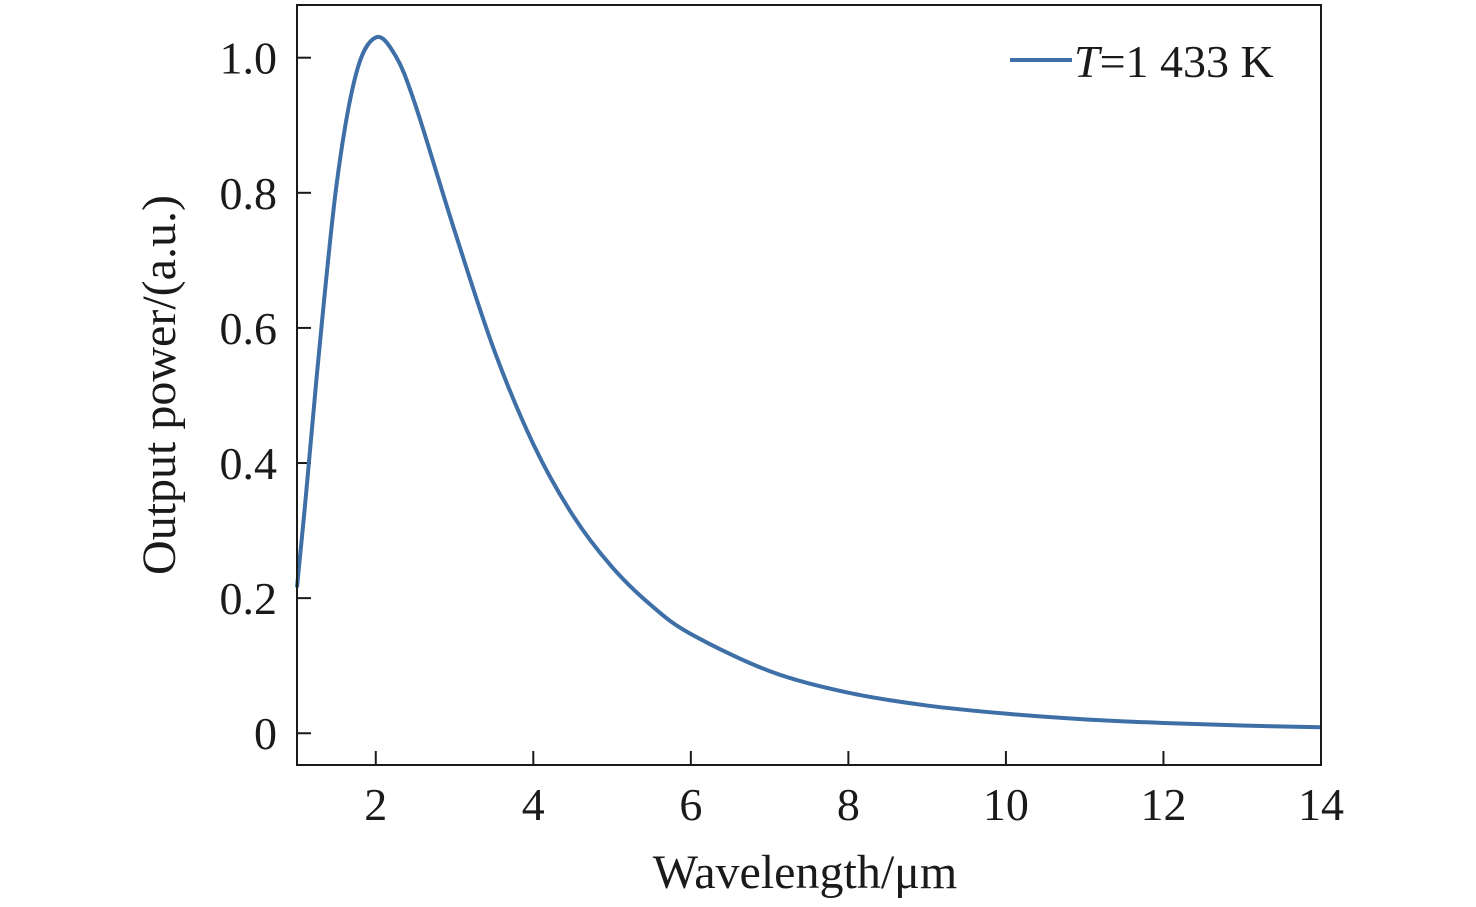  Describe the element at coordinates (690, 804) in the screenshot. I see `x-tick-label: 6` at that location.